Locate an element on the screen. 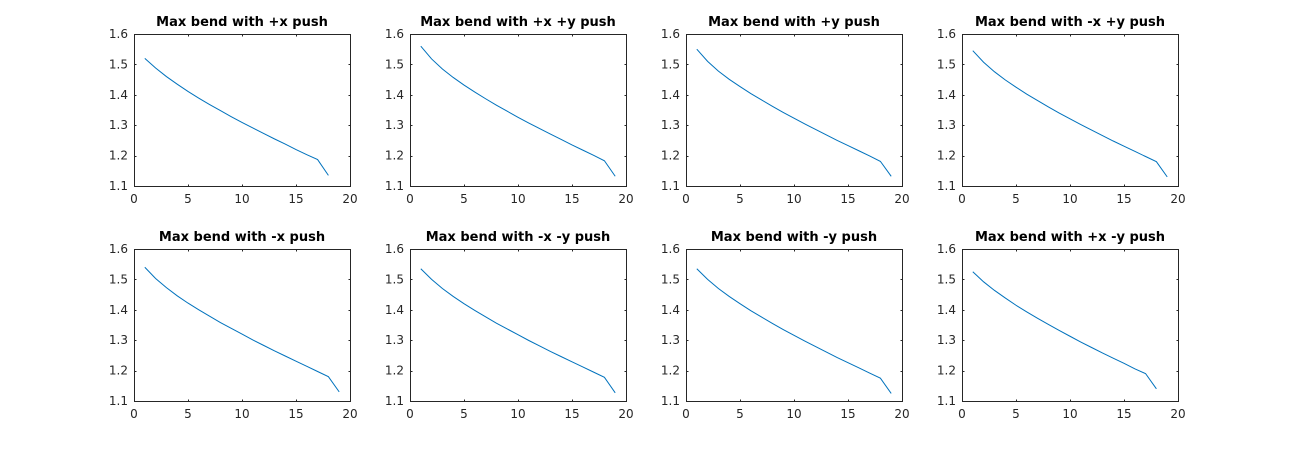  chart-title: Max bend with -x +y push is located at coordinates (1070, 22).